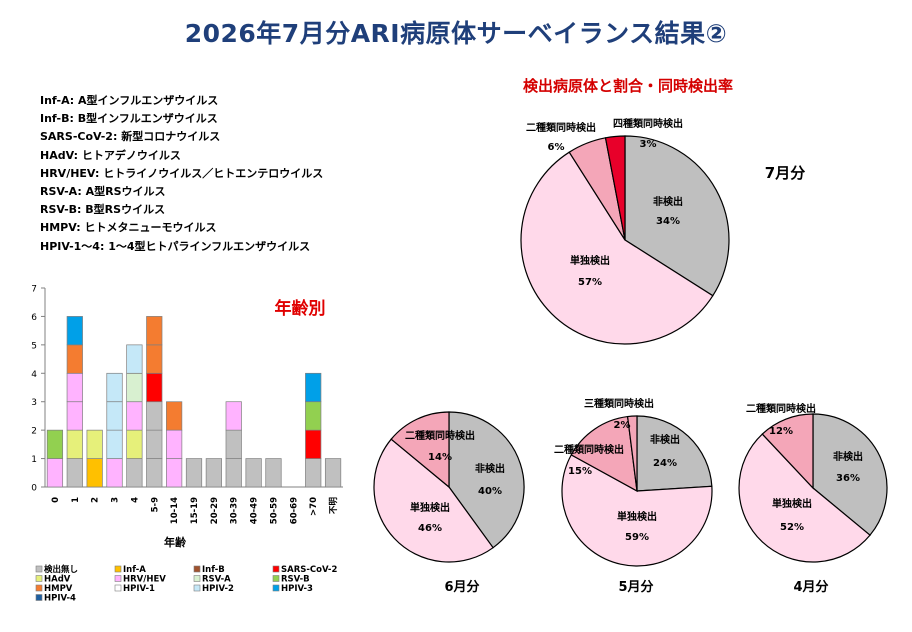 The height and width of the screenshot is (632, 912). I want to click on y-tick-label: 1, so click(34, 460).